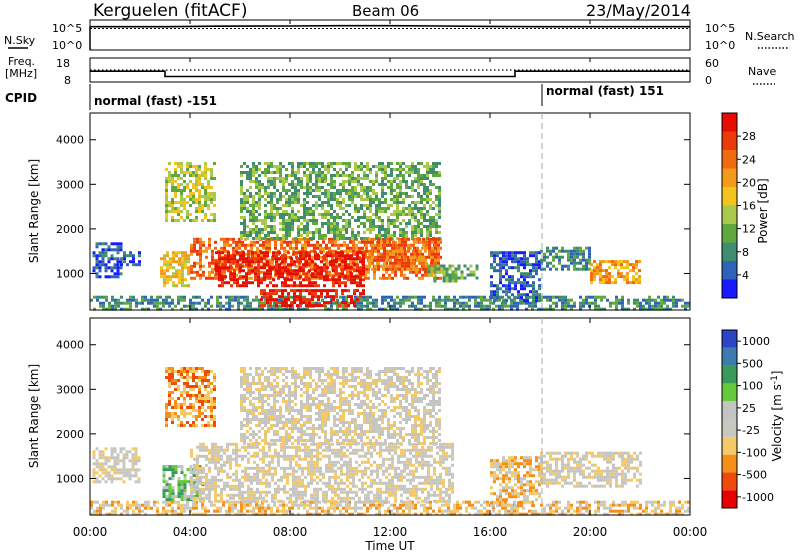 The height and width of the screenshot is (554, 800). Describe the element at coordinates (729, 288) in the screenshot. I see `power-colorbar-segment` at that location.